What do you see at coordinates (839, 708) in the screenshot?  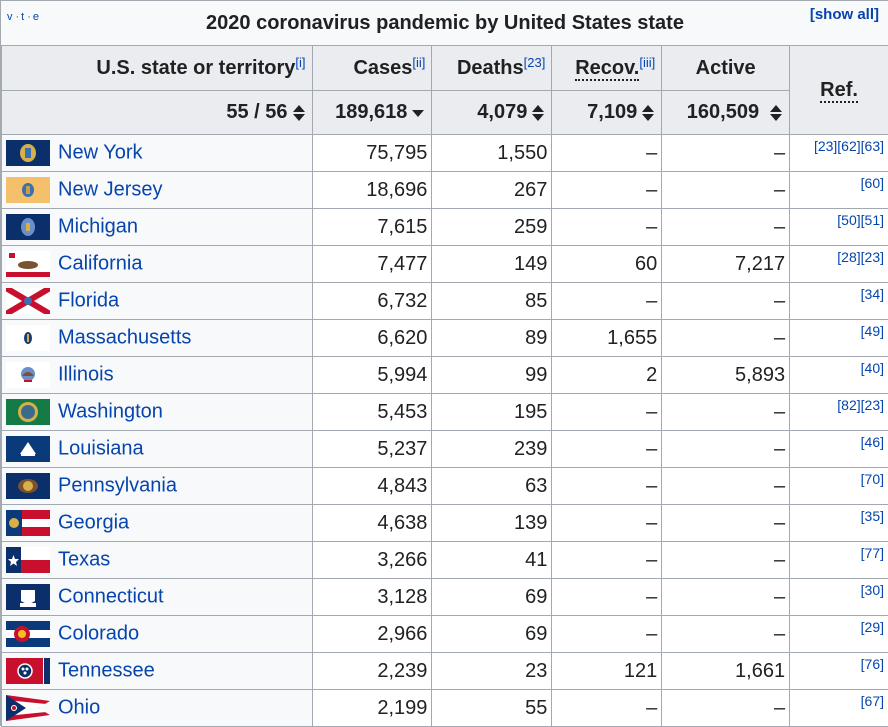 I see `ref-cell: [67]` at bounding box center [839, 708].